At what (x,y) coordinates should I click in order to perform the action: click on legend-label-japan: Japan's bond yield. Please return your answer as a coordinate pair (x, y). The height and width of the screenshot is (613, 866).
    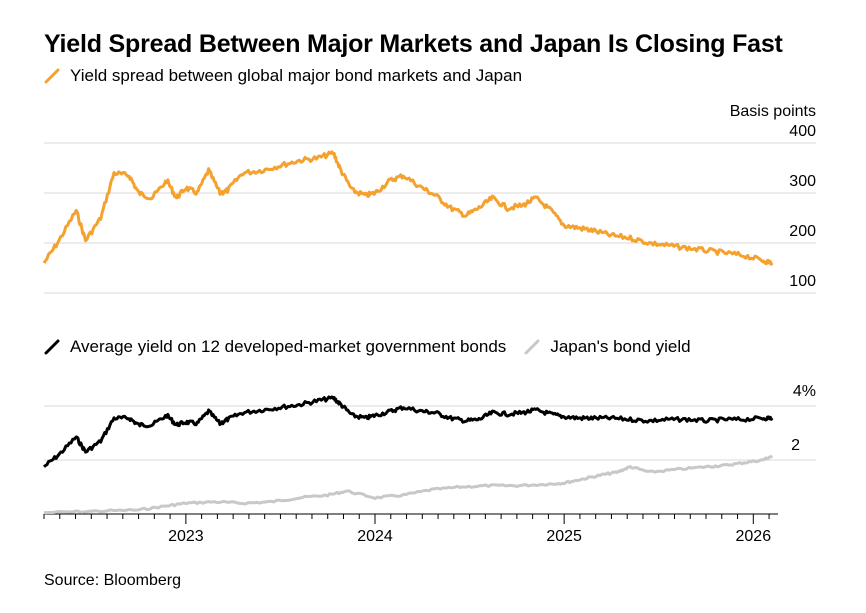
    Looking at the image, I should click on (620, 346).